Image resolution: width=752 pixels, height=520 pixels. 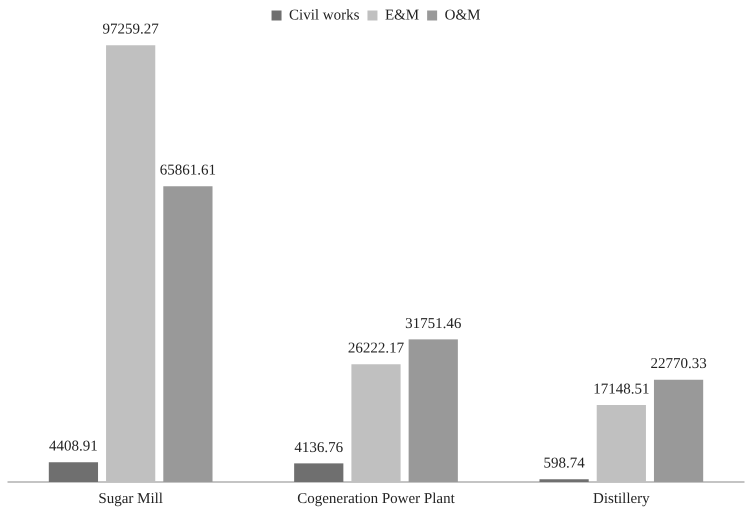 What do you see at coordinates (433, 324) in the screenshot?
I see `data-label: 31751.46` at bounding box center [433, 324].